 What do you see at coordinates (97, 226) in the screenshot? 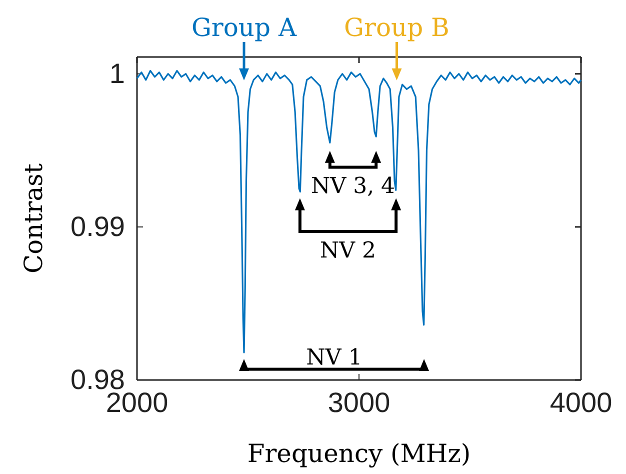
I see `y-tick-label: 0.99` at bounding box center [97, 226].